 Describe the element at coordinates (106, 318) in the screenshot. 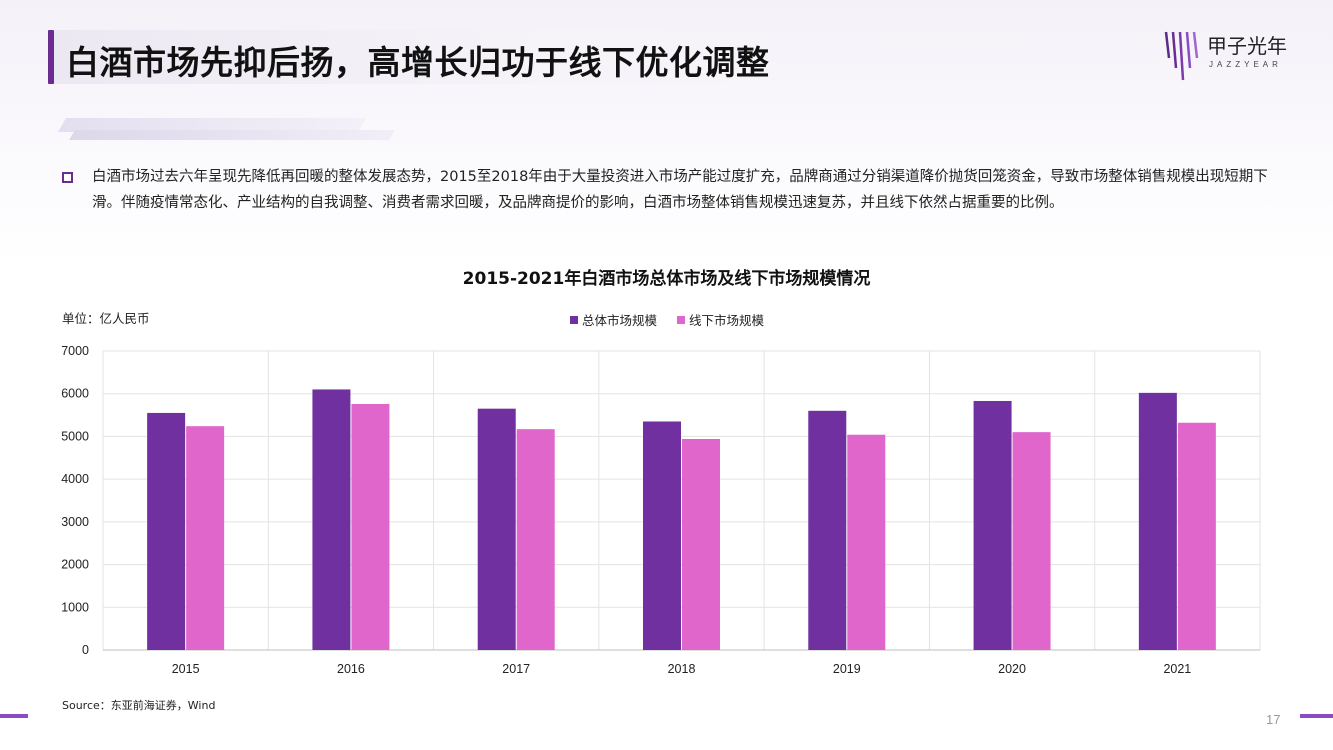

I see `unit-label: 单位：亿人民币` at that location.